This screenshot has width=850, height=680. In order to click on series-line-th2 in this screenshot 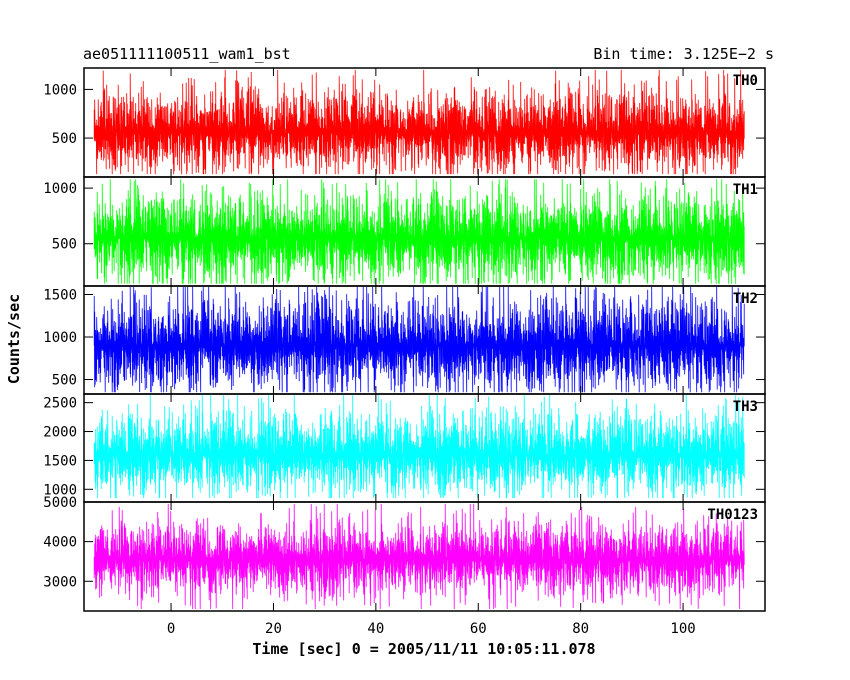, I will do `click(419, 339)`.